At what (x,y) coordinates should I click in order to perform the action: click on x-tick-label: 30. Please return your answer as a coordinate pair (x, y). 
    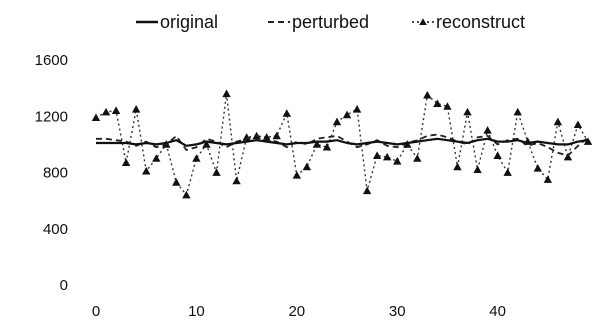
    Looking at the image, I should click on (397, 311).